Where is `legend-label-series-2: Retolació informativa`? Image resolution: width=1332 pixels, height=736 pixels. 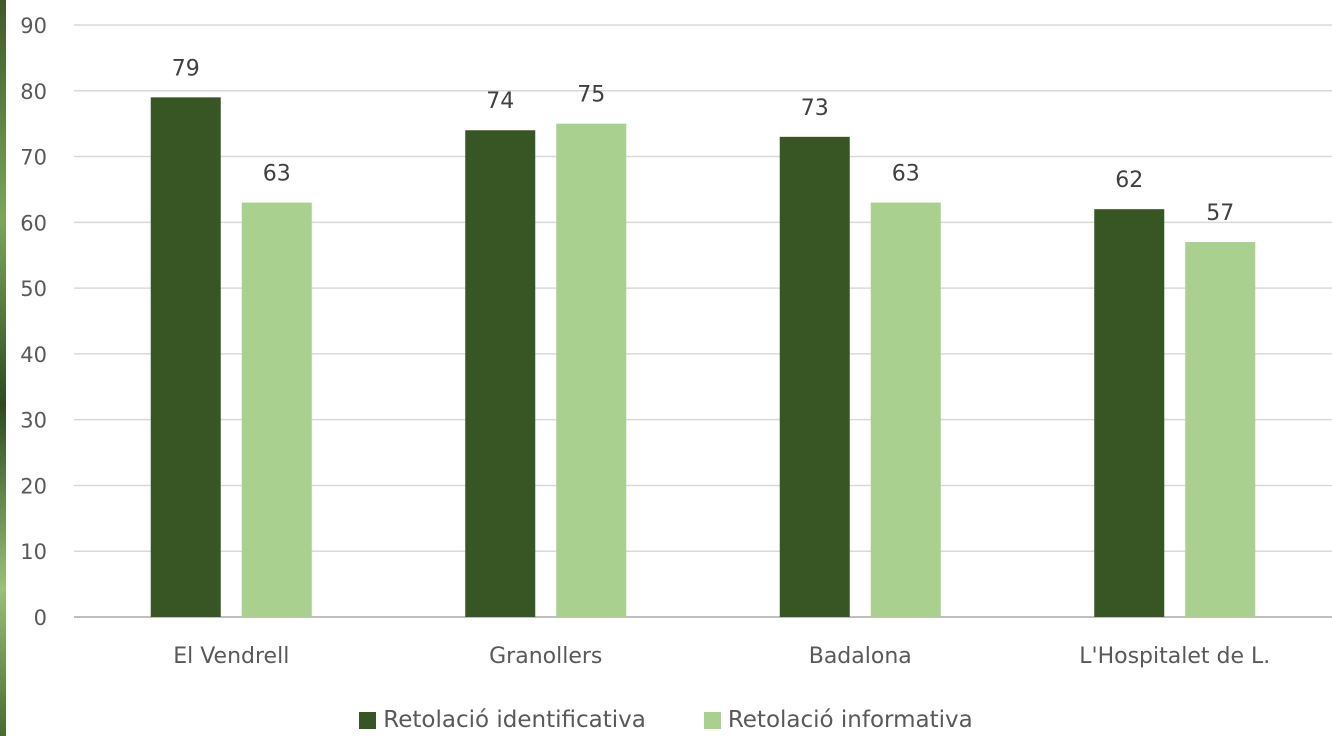 legend-label-series-2: Retolació informativa is located at coordinates (850, 720).